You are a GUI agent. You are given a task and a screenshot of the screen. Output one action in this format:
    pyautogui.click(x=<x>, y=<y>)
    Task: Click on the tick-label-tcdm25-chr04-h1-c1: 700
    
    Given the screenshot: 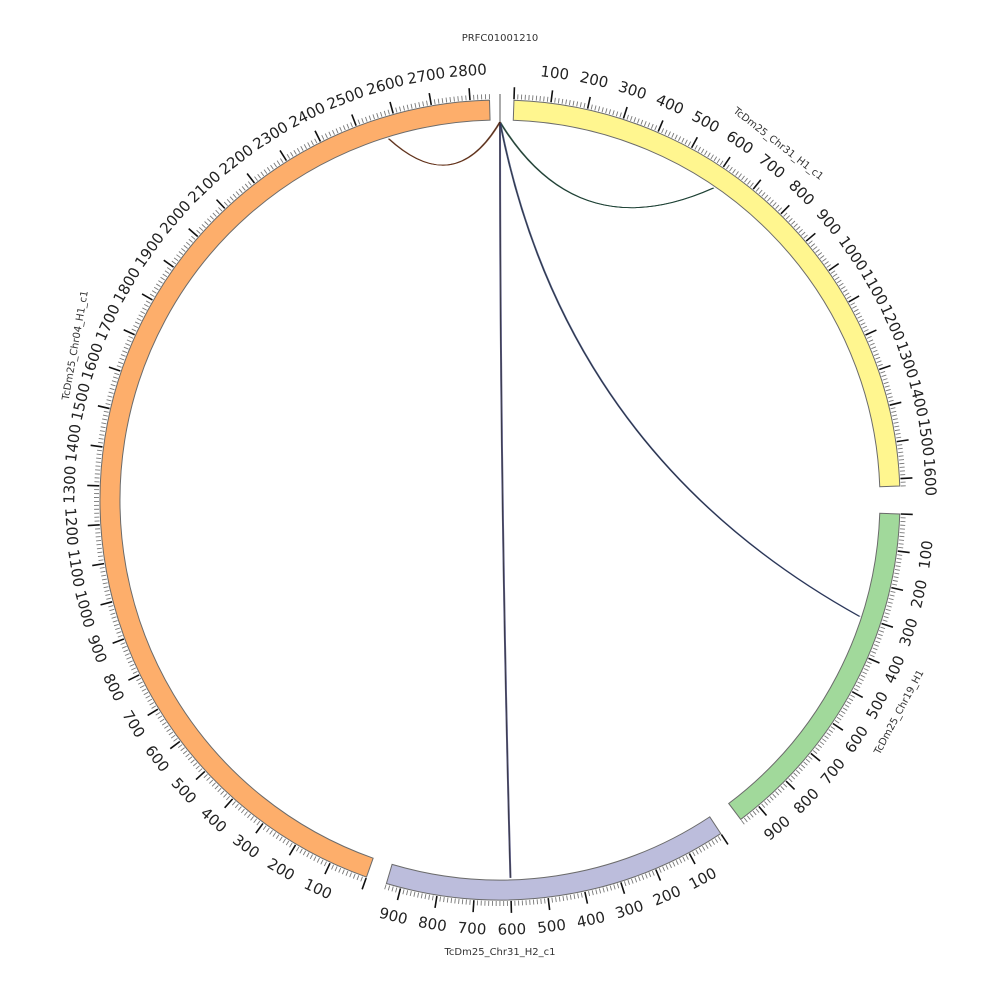 What is the action you would take?
    pyautogui.click(x=133, y=724)
    